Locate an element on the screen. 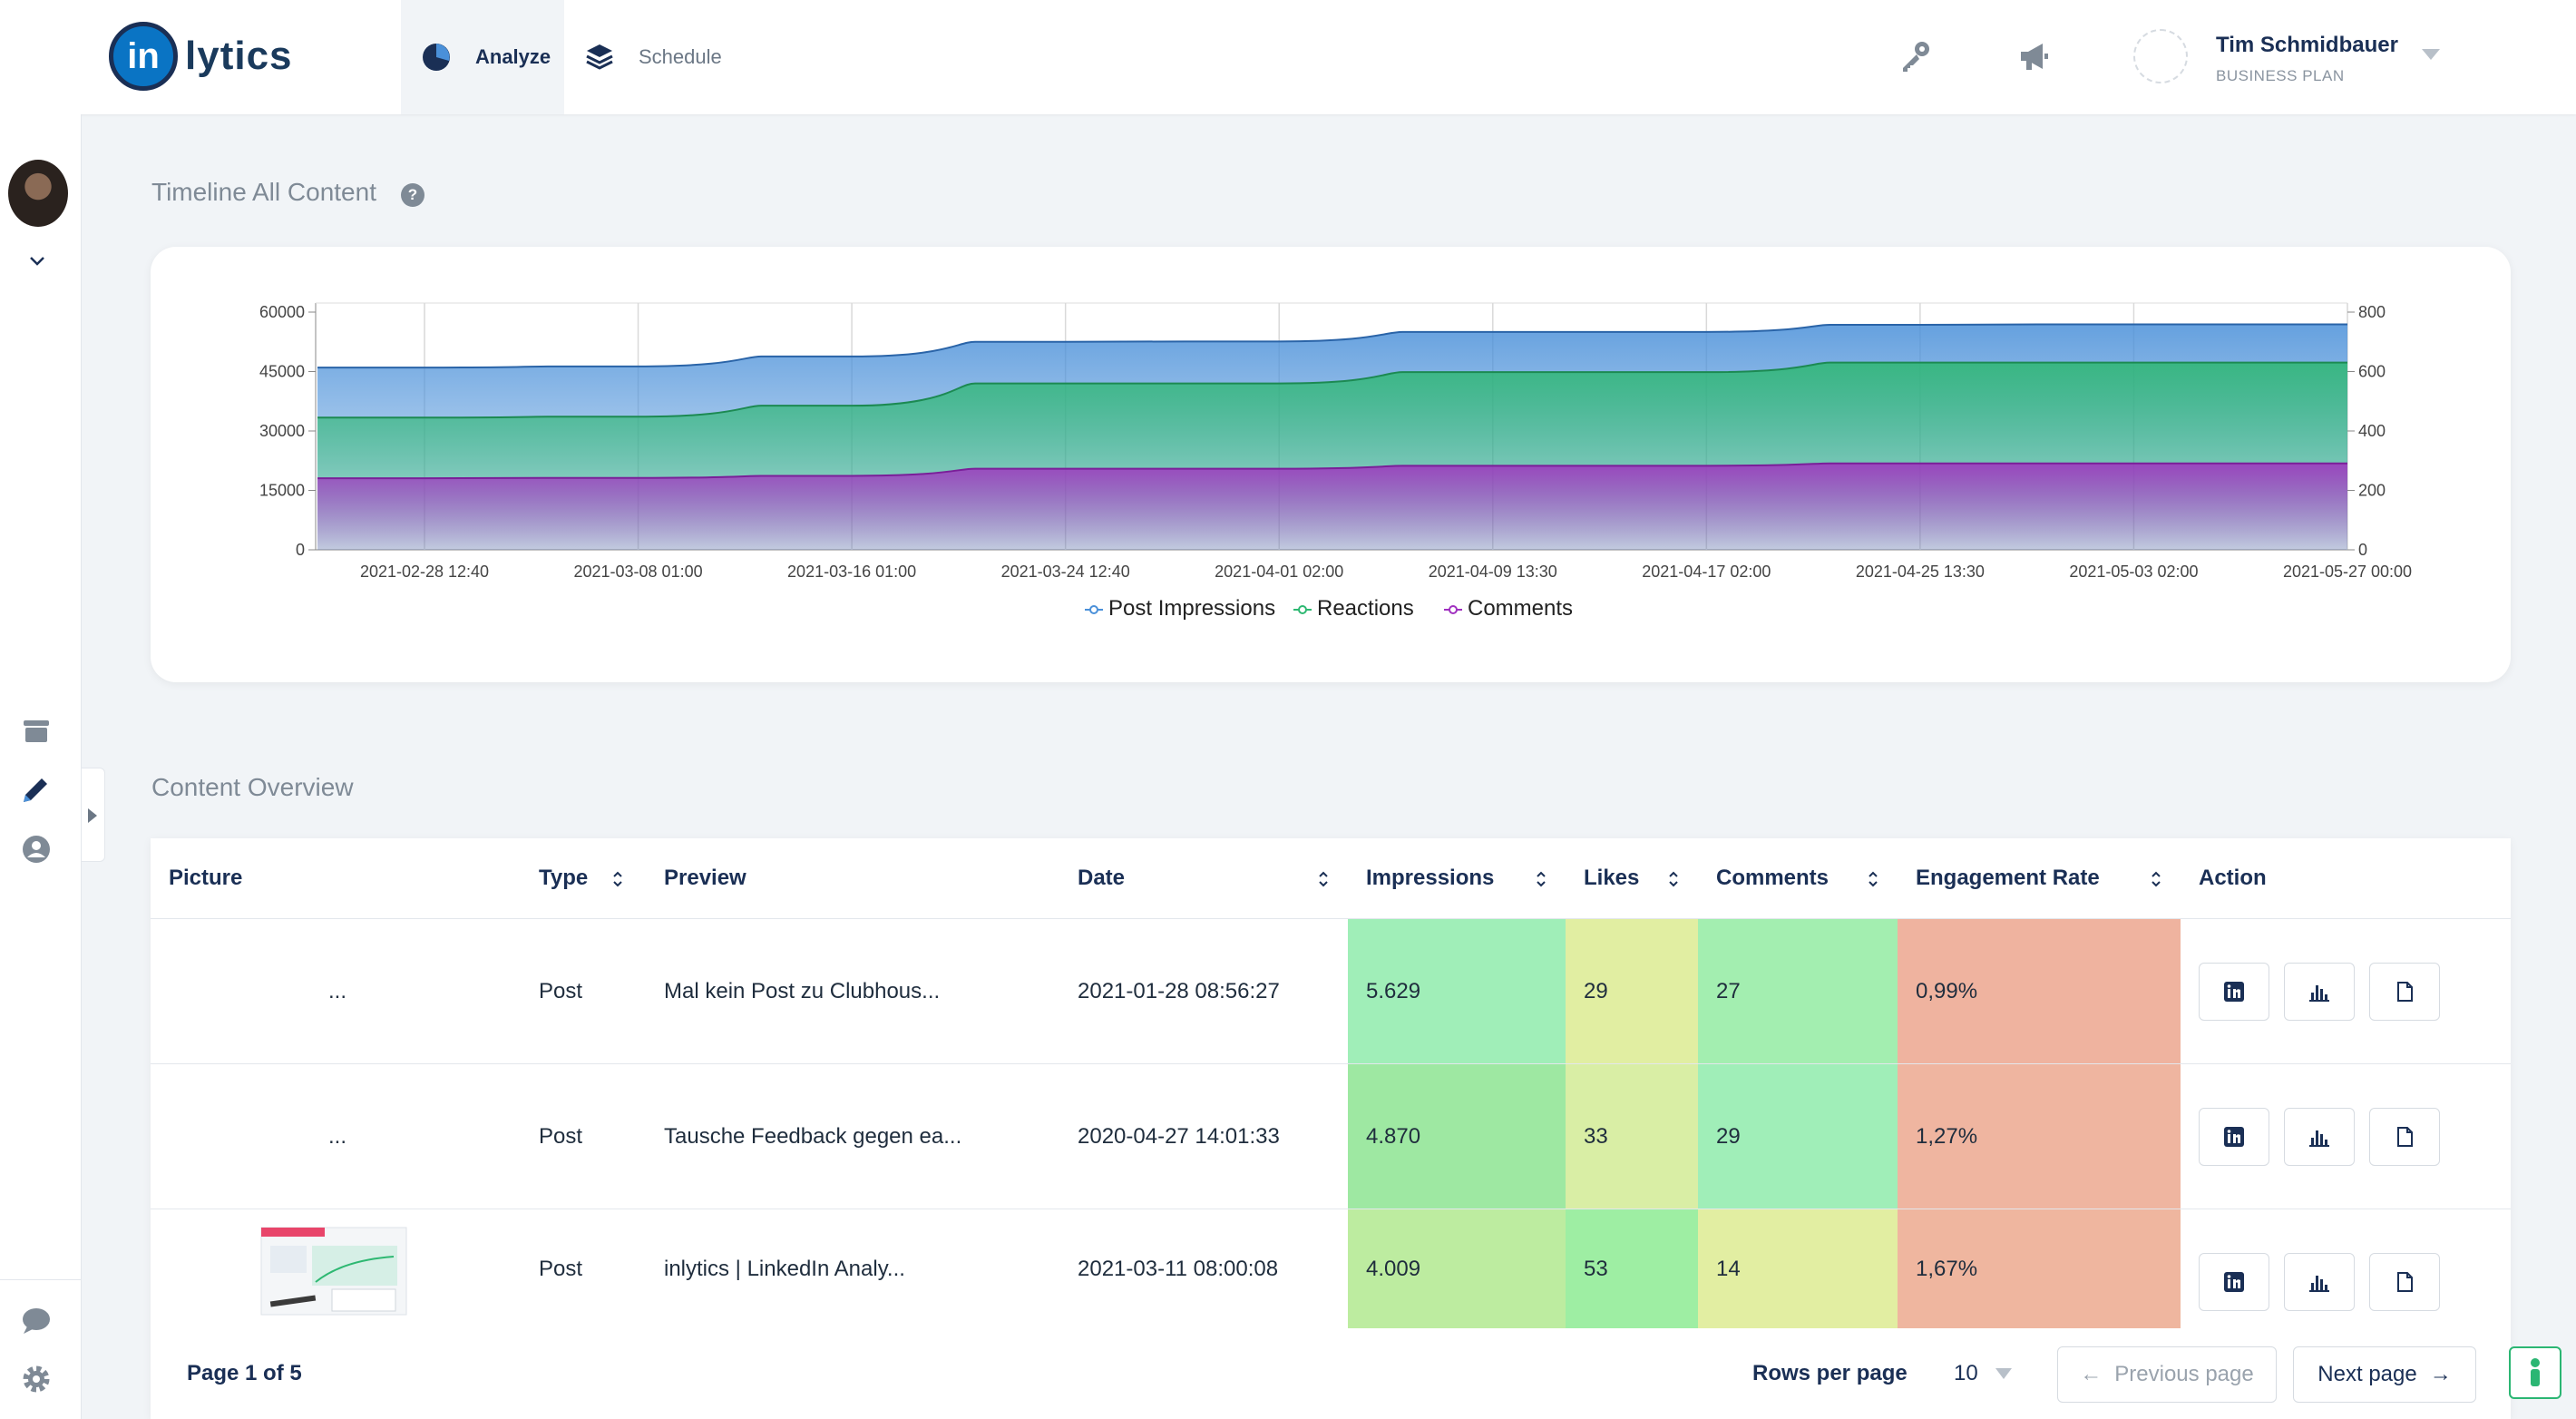  left-sidebar is located at coordinates (41, 766).